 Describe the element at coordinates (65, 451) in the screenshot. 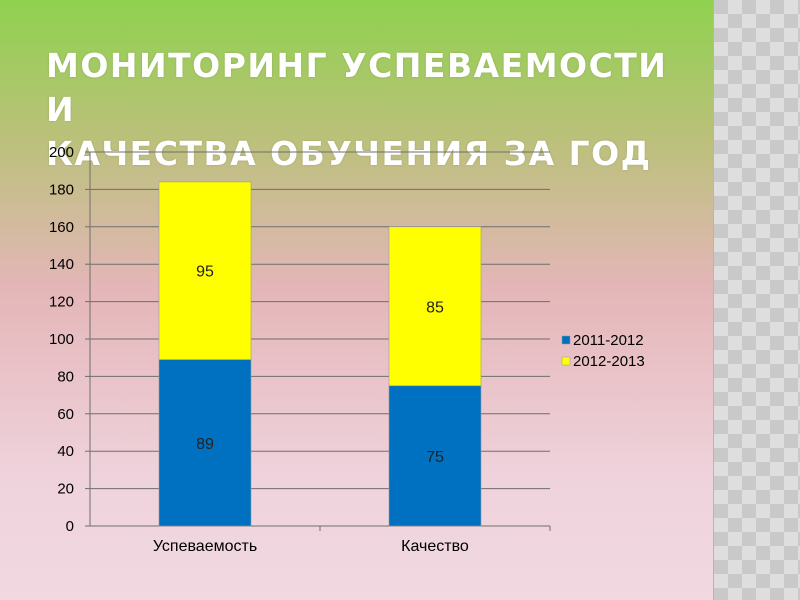

I see `y-tick-label-40: 40` at that location.